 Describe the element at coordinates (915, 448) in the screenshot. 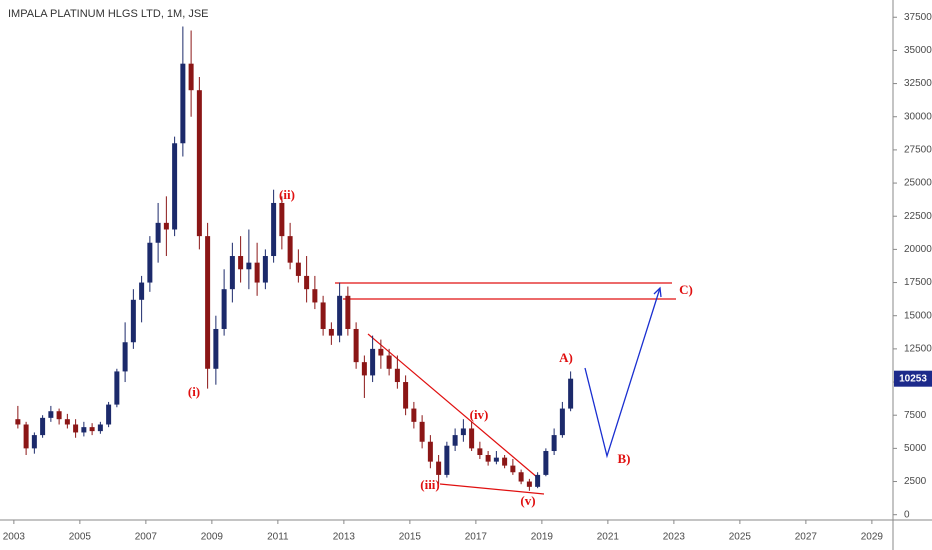

I see `y-tick-label: 5000` at that location.